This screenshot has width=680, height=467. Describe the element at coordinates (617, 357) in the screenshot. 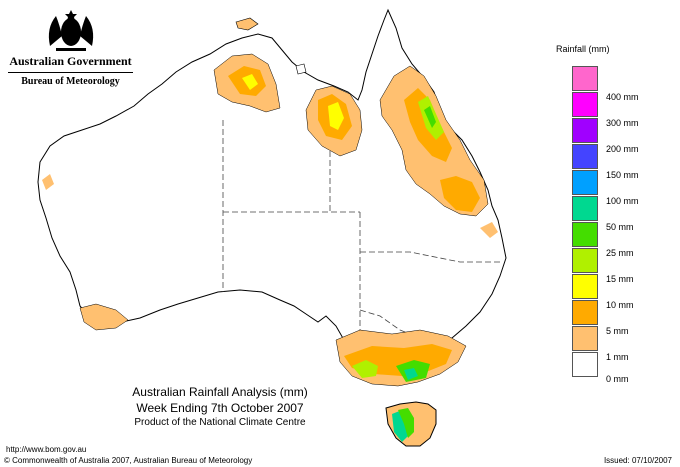

I see `legend-label-1: 1 mm` at that location.